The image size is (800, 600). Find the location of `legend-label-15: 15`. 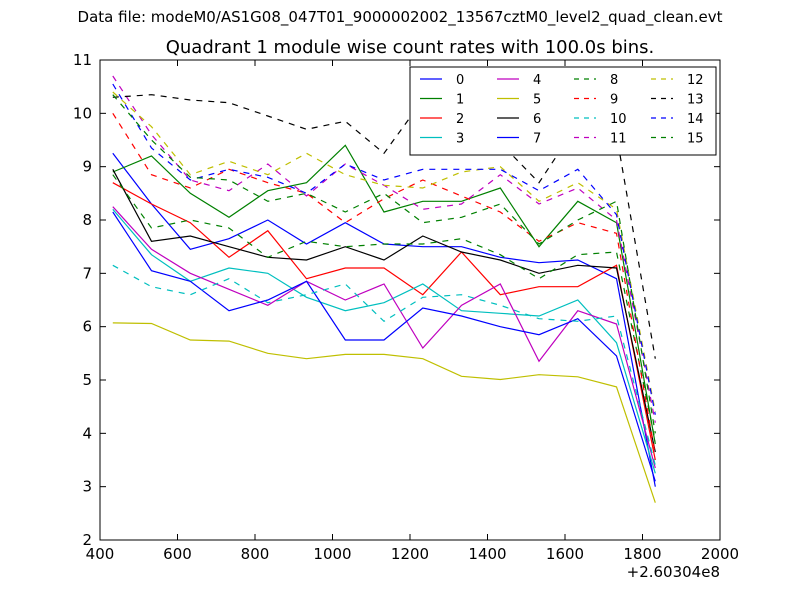

legend-label-15: 15 is located at coordinates (695, 139).